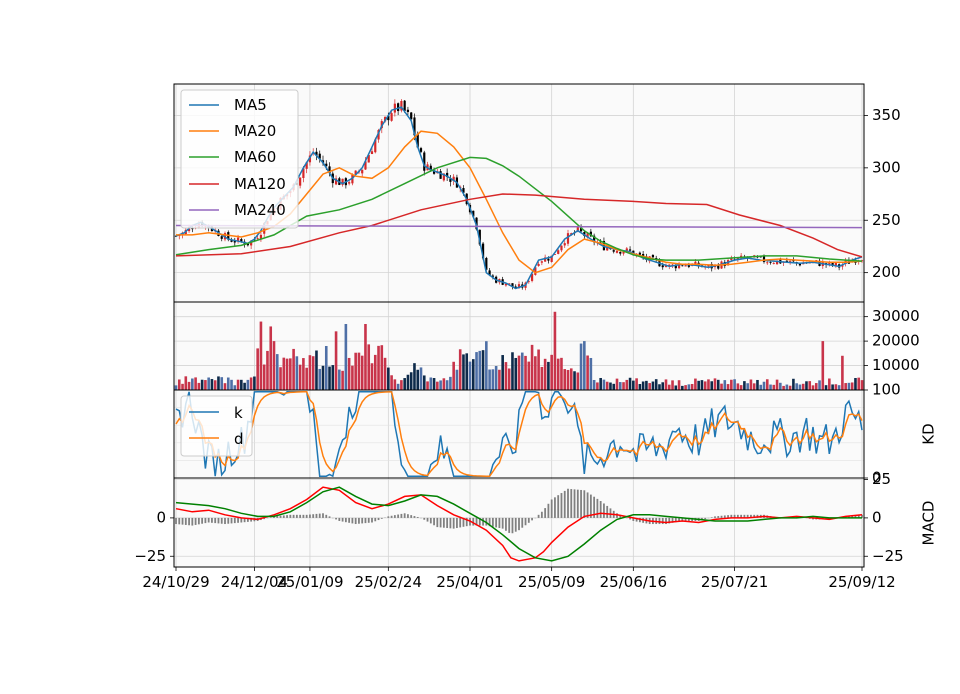 The width and height of the screenshot is (960, 694). I want to click on x-tick-label-0: 24/10/29, so click(175, 582).